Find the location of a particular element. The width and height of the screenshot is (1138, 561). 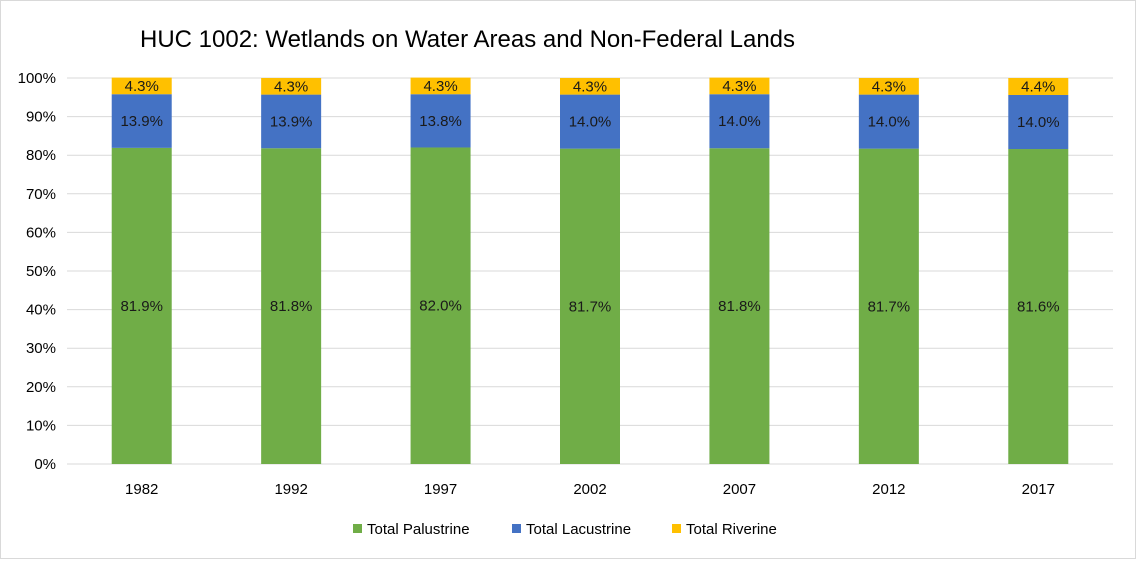

data-label: 81.9% is located at coordinates (141, 306).